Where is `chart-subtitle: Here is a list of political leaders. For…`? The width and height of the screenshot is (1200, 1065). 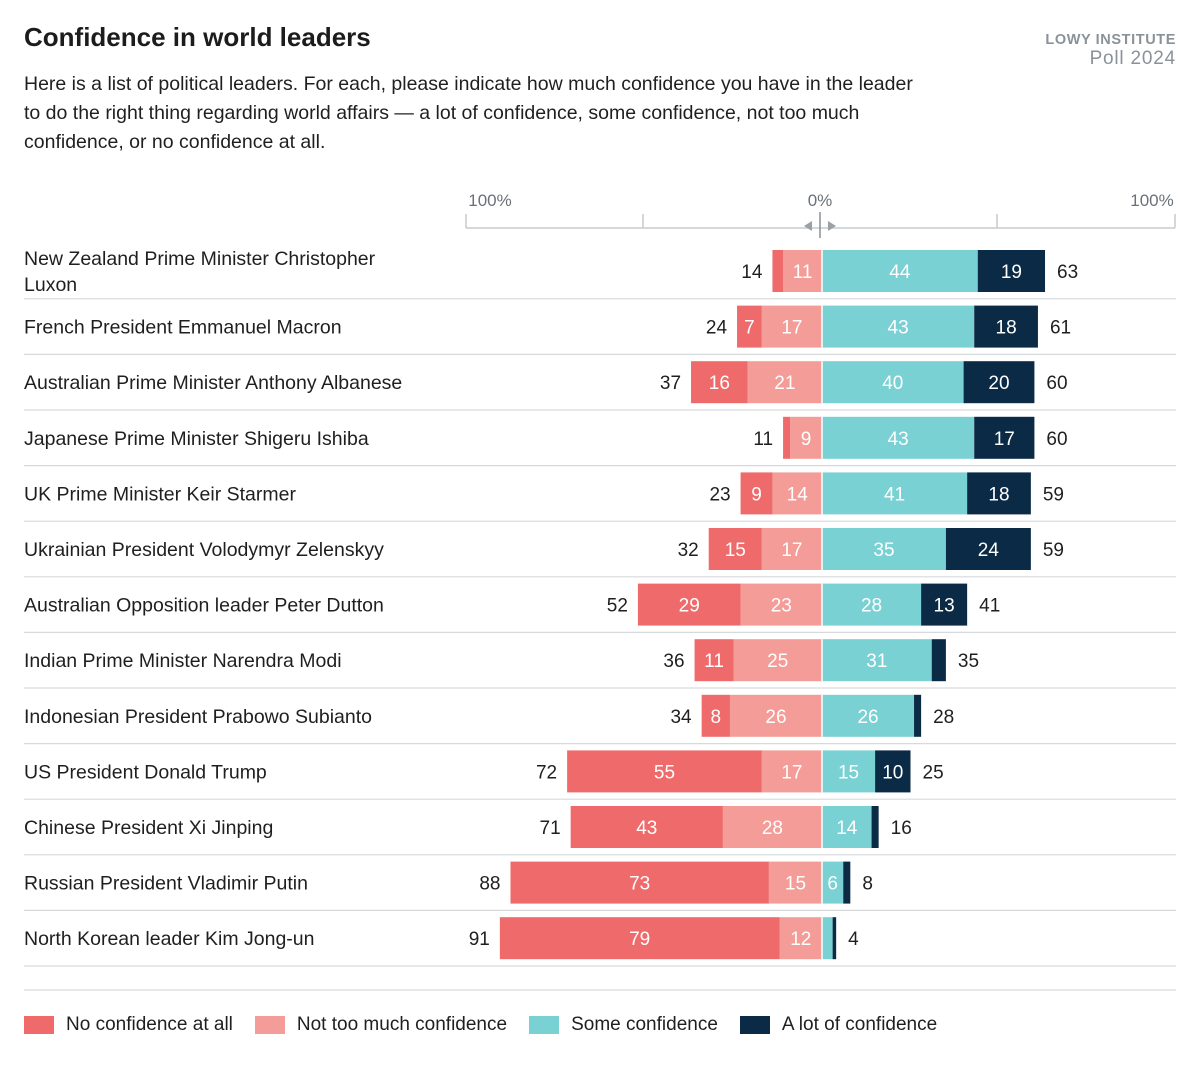 chart-subtitle: Here is a list of political leaders. For… is located at coordinates (468, 113).